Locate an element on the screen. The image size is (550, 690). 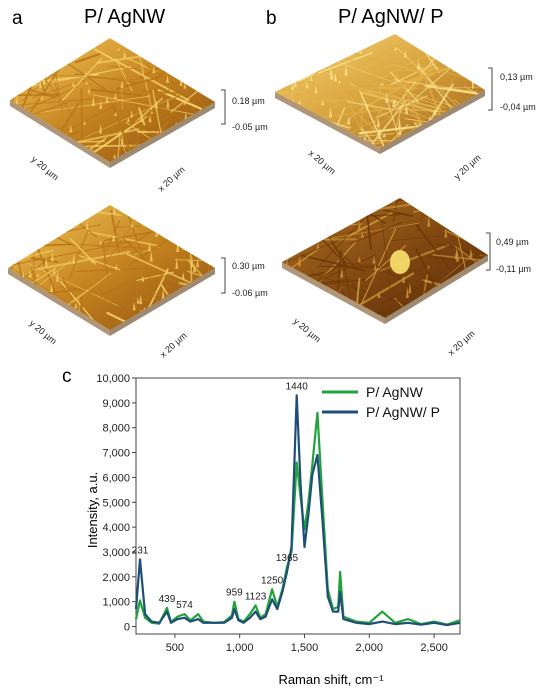
x-tick-label: 2,000 is located at coordinates (370, 648).